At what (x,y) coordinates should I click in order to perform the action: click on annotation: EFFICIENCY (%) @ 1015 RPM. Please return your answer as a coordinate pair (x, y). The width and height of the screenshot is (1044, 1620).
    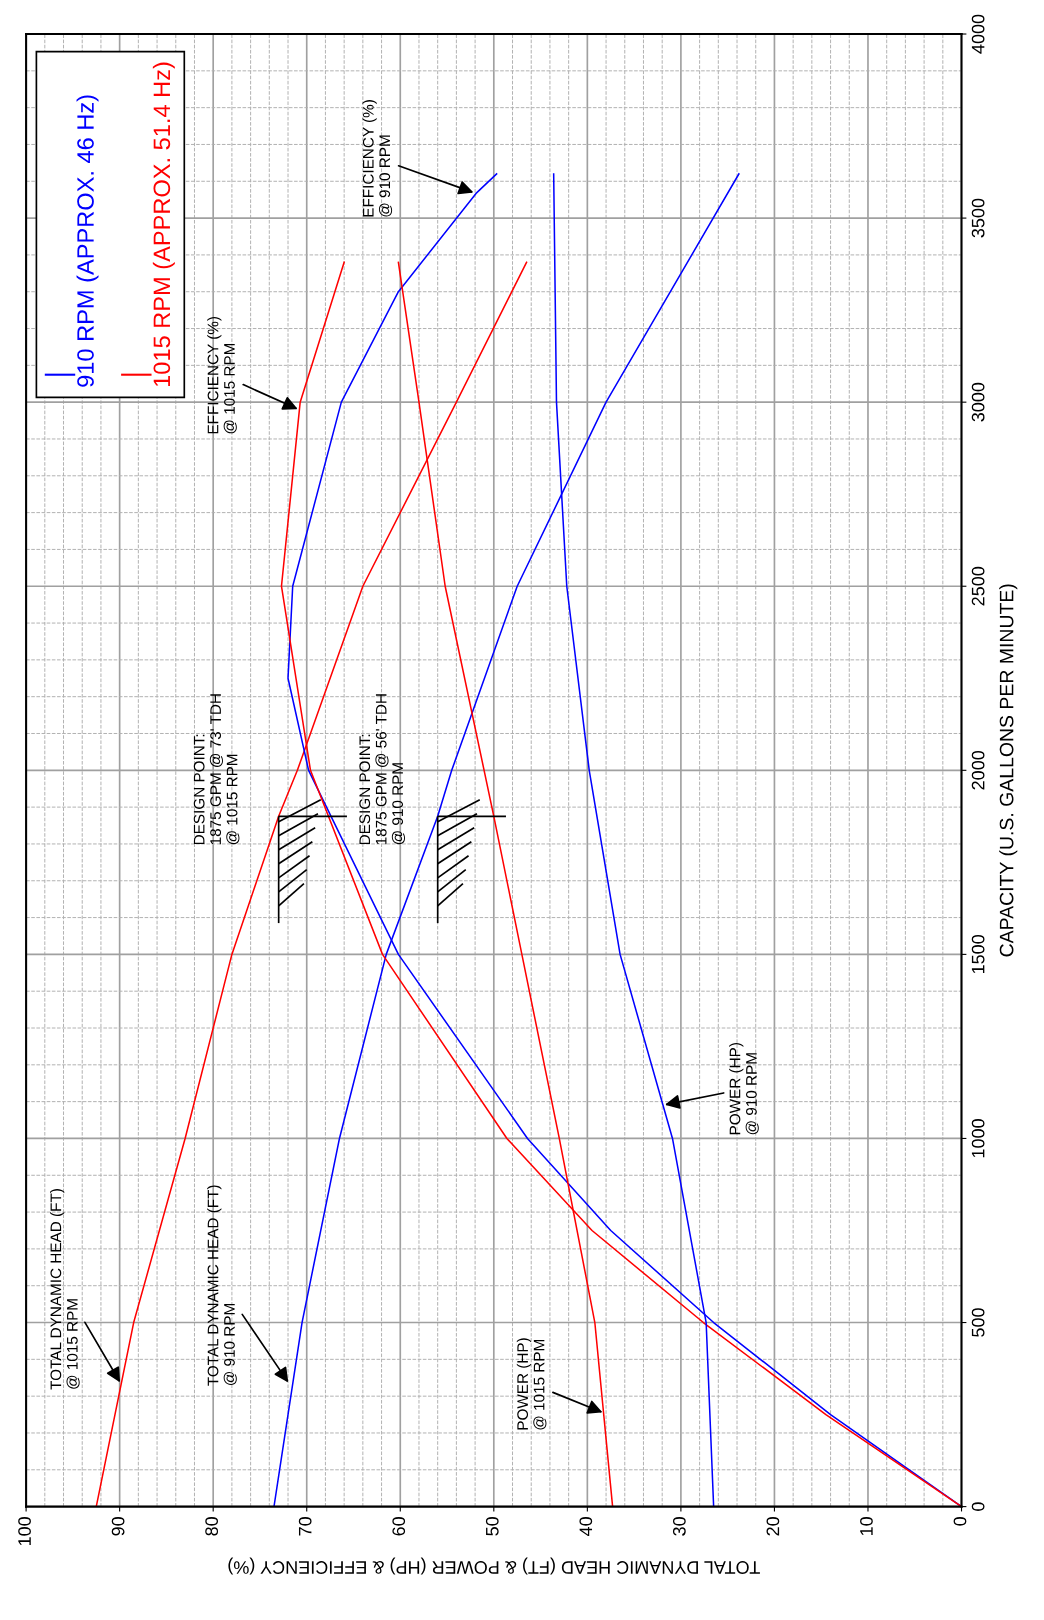
    Looking at the image, I should click on (222, 375).